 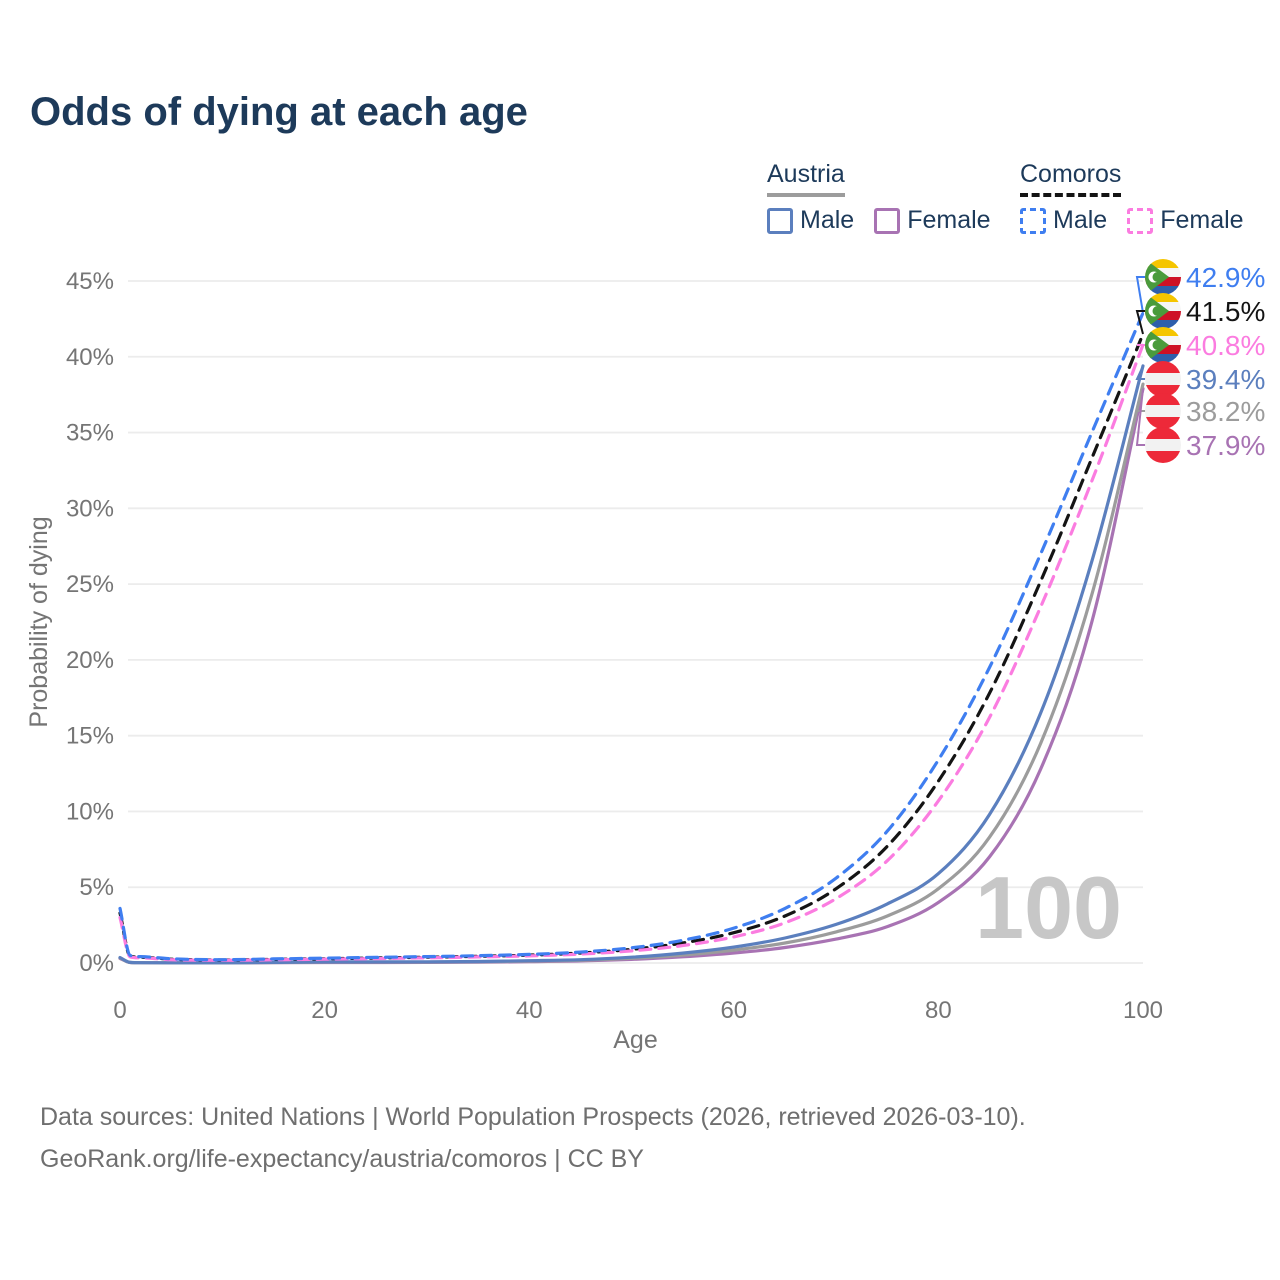 What do you see at coordinates (324, 1010) in the screenshot?
I see `x-tick-label-20: 20` at bounding box center [324, 1010].